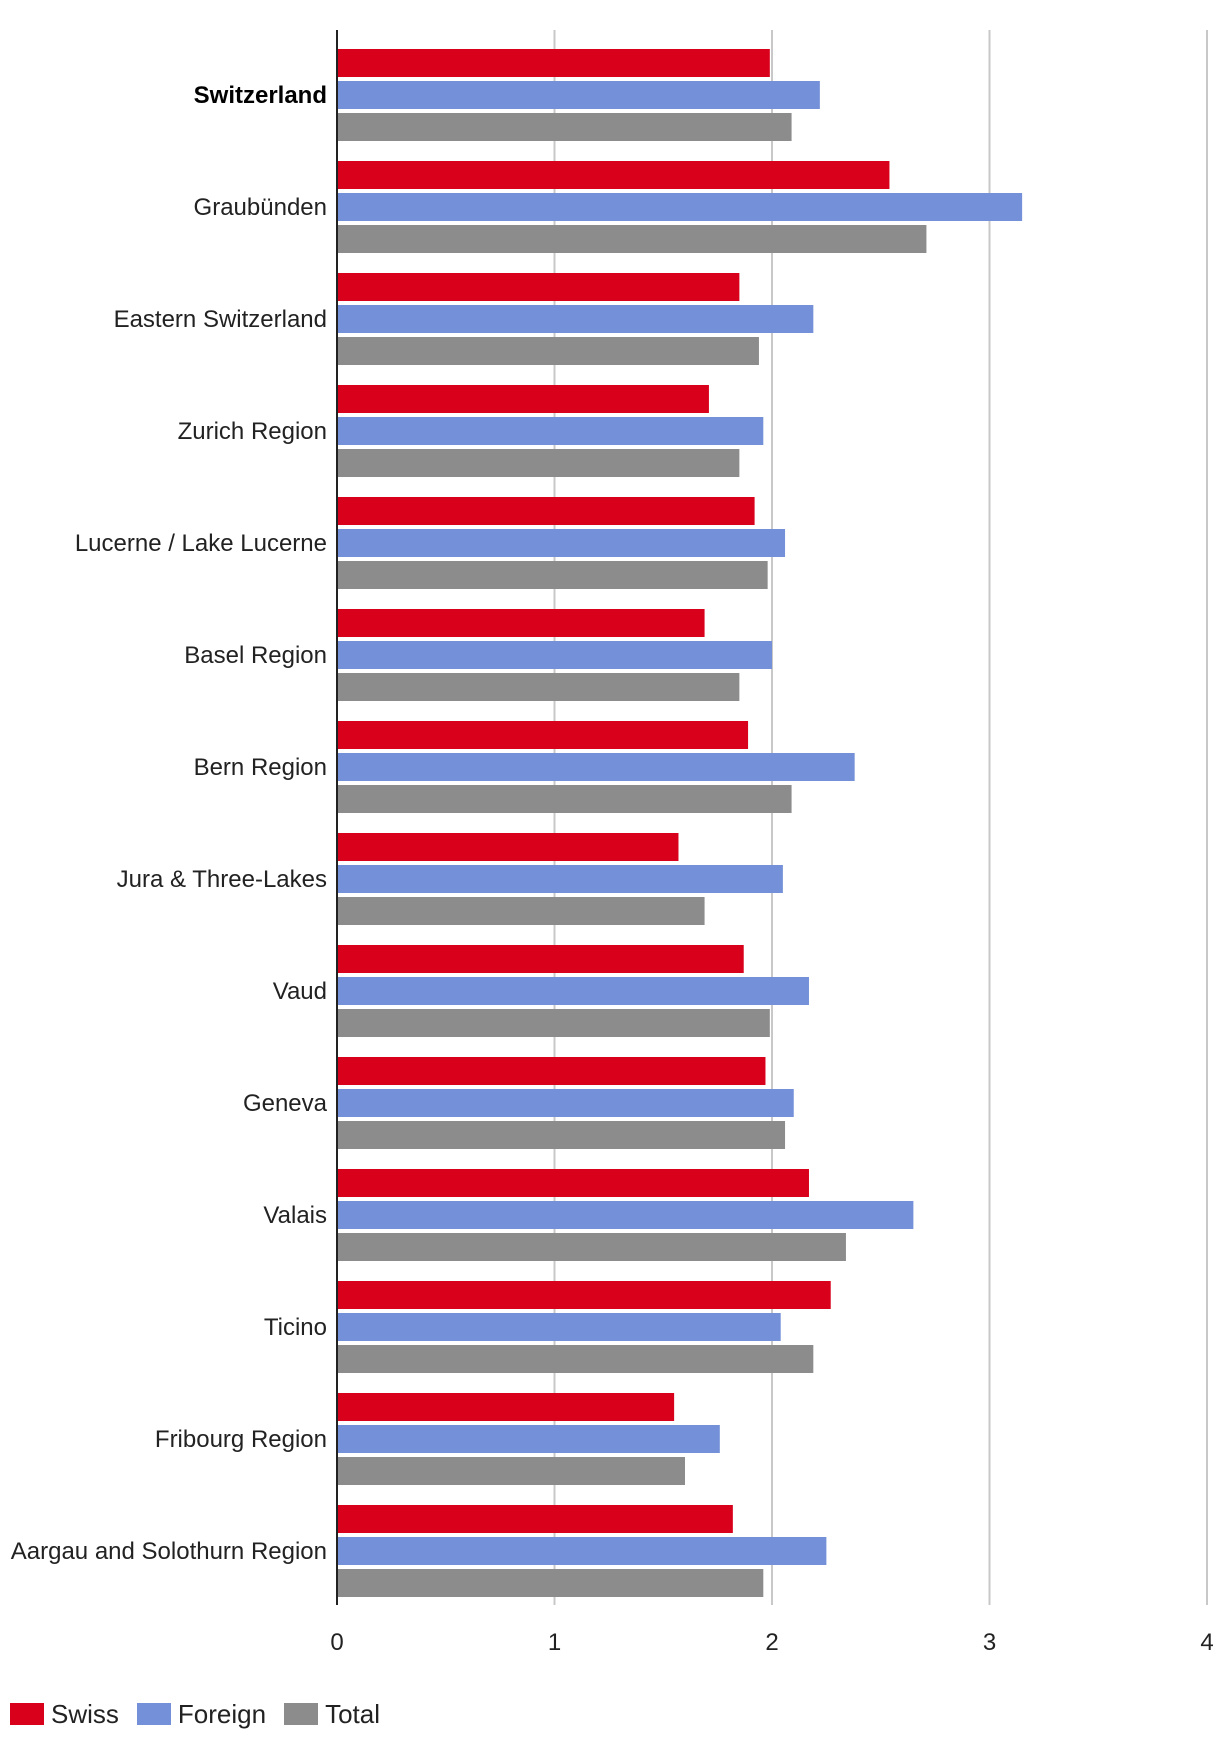 This screenshot has height=1748, width=1220. What do you see at coordinates (220, 319) in the screenshot?
I see `category-label: Eastern Switzerland` at bounding box center [220, 319].